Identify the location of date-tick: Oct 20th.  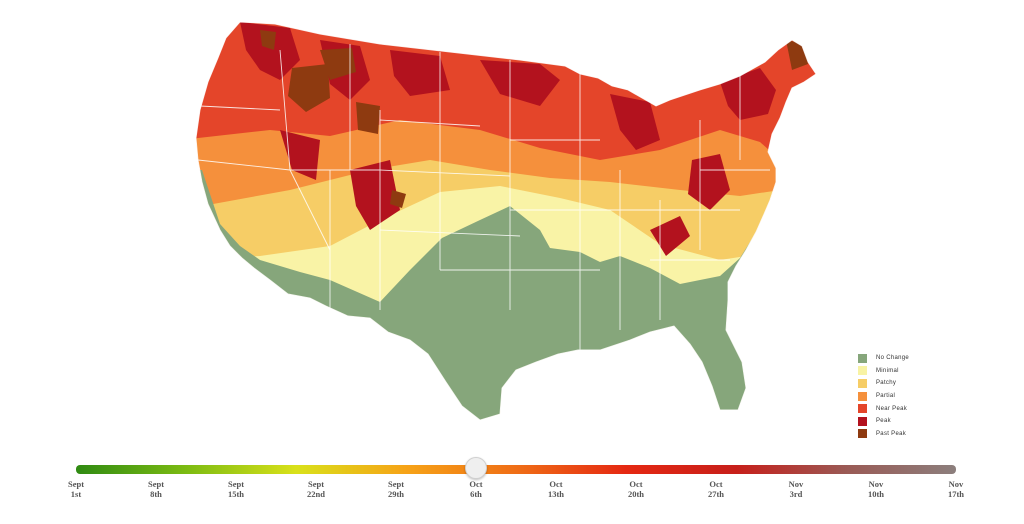
(636, 489).